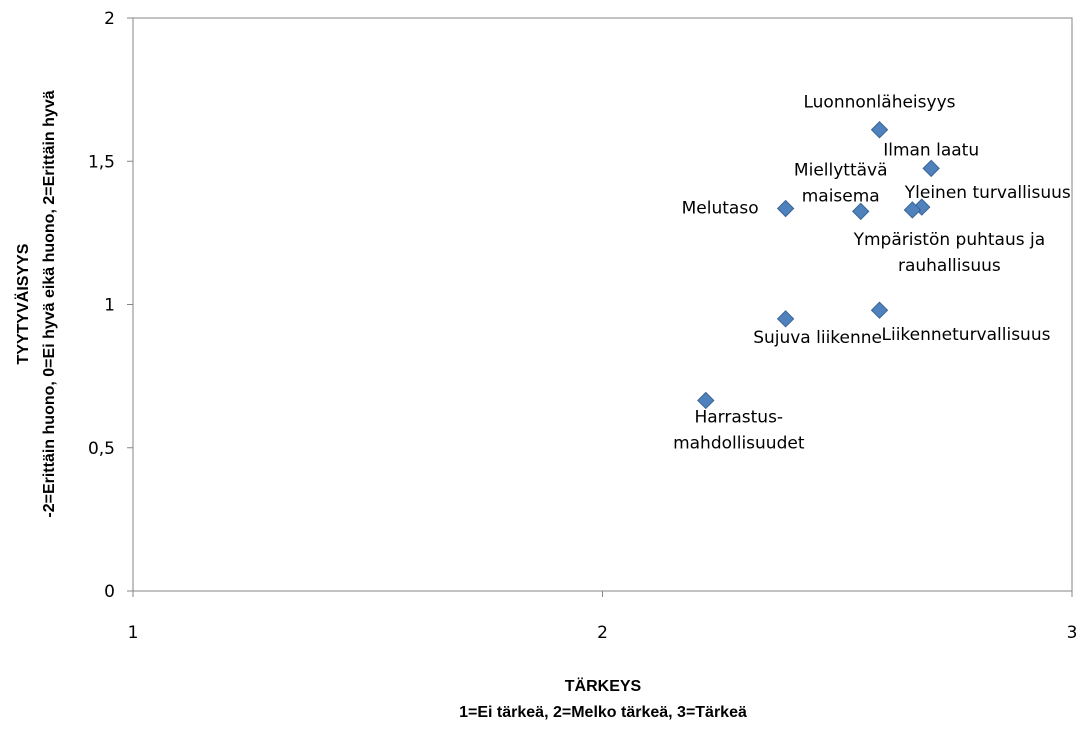 This screenshot has width=1080, height=729. What do you see at coordinates (109, 19) in the screenshot?
I see `y-tick-label: 2` at bounding box center [109, 19].